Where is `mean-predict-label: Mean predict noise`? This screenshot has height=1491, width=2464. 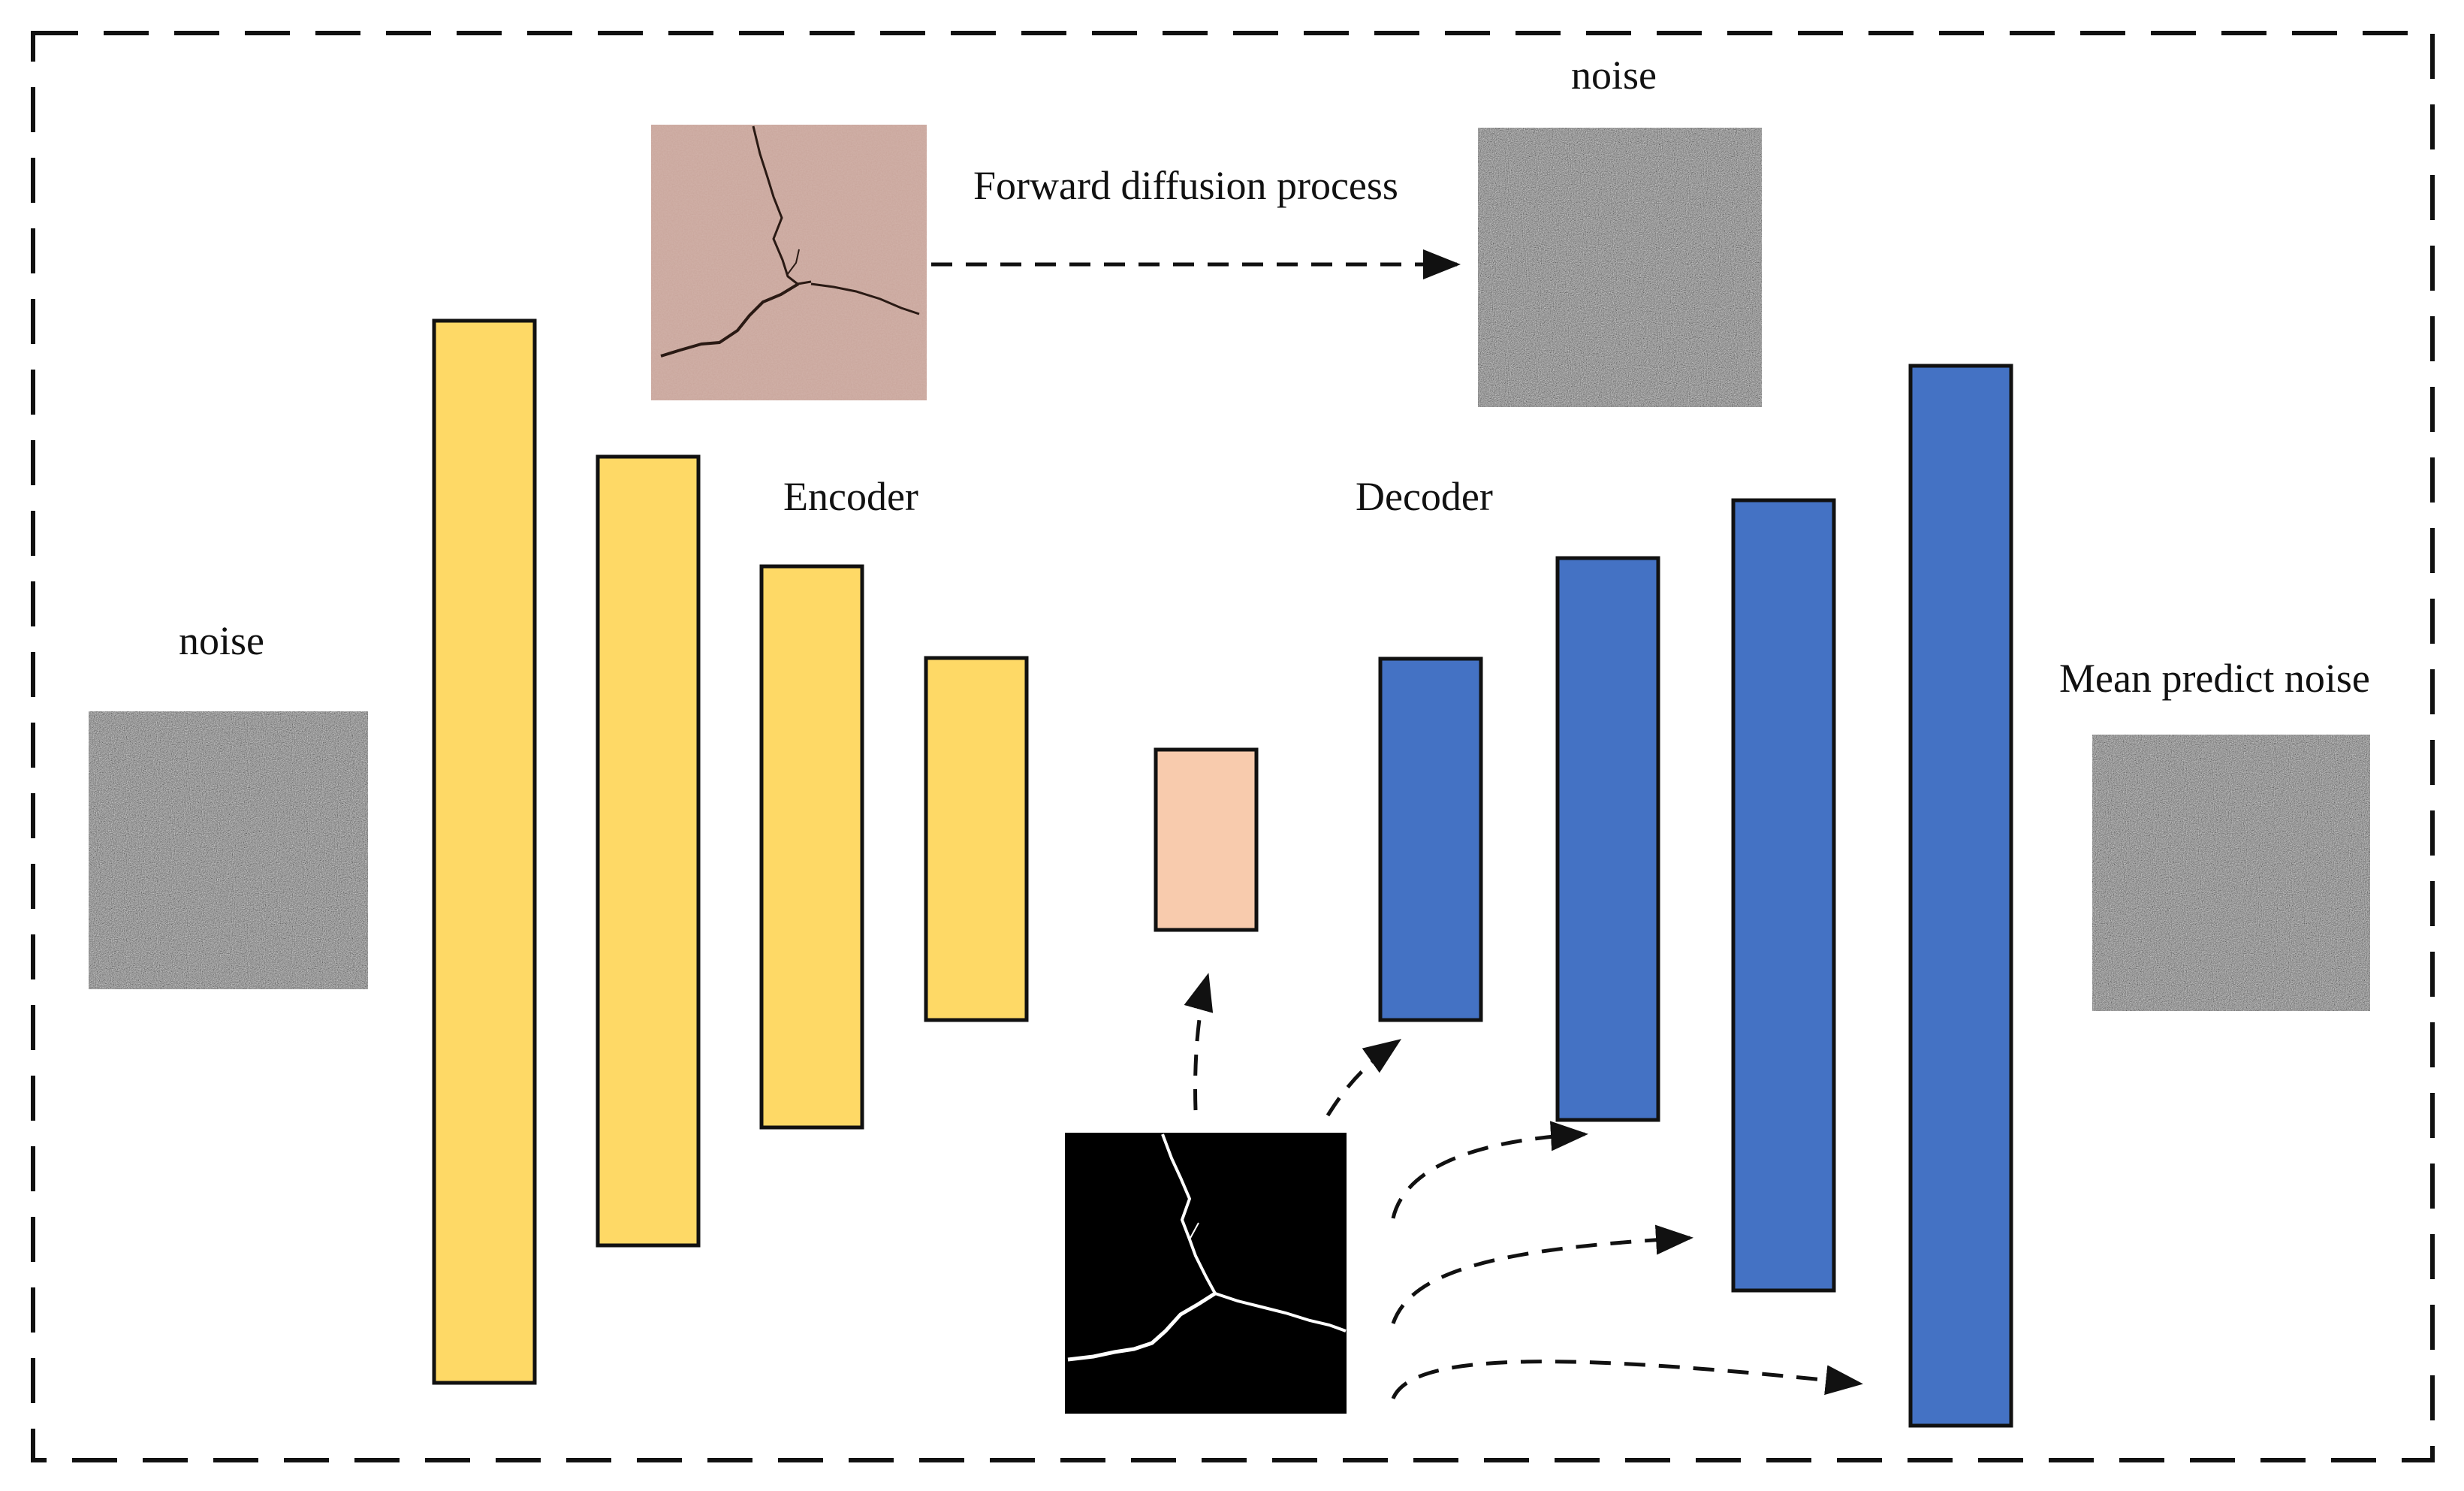
mean-predict-label: Mean predict noise is located at coordinates (2214, 679).